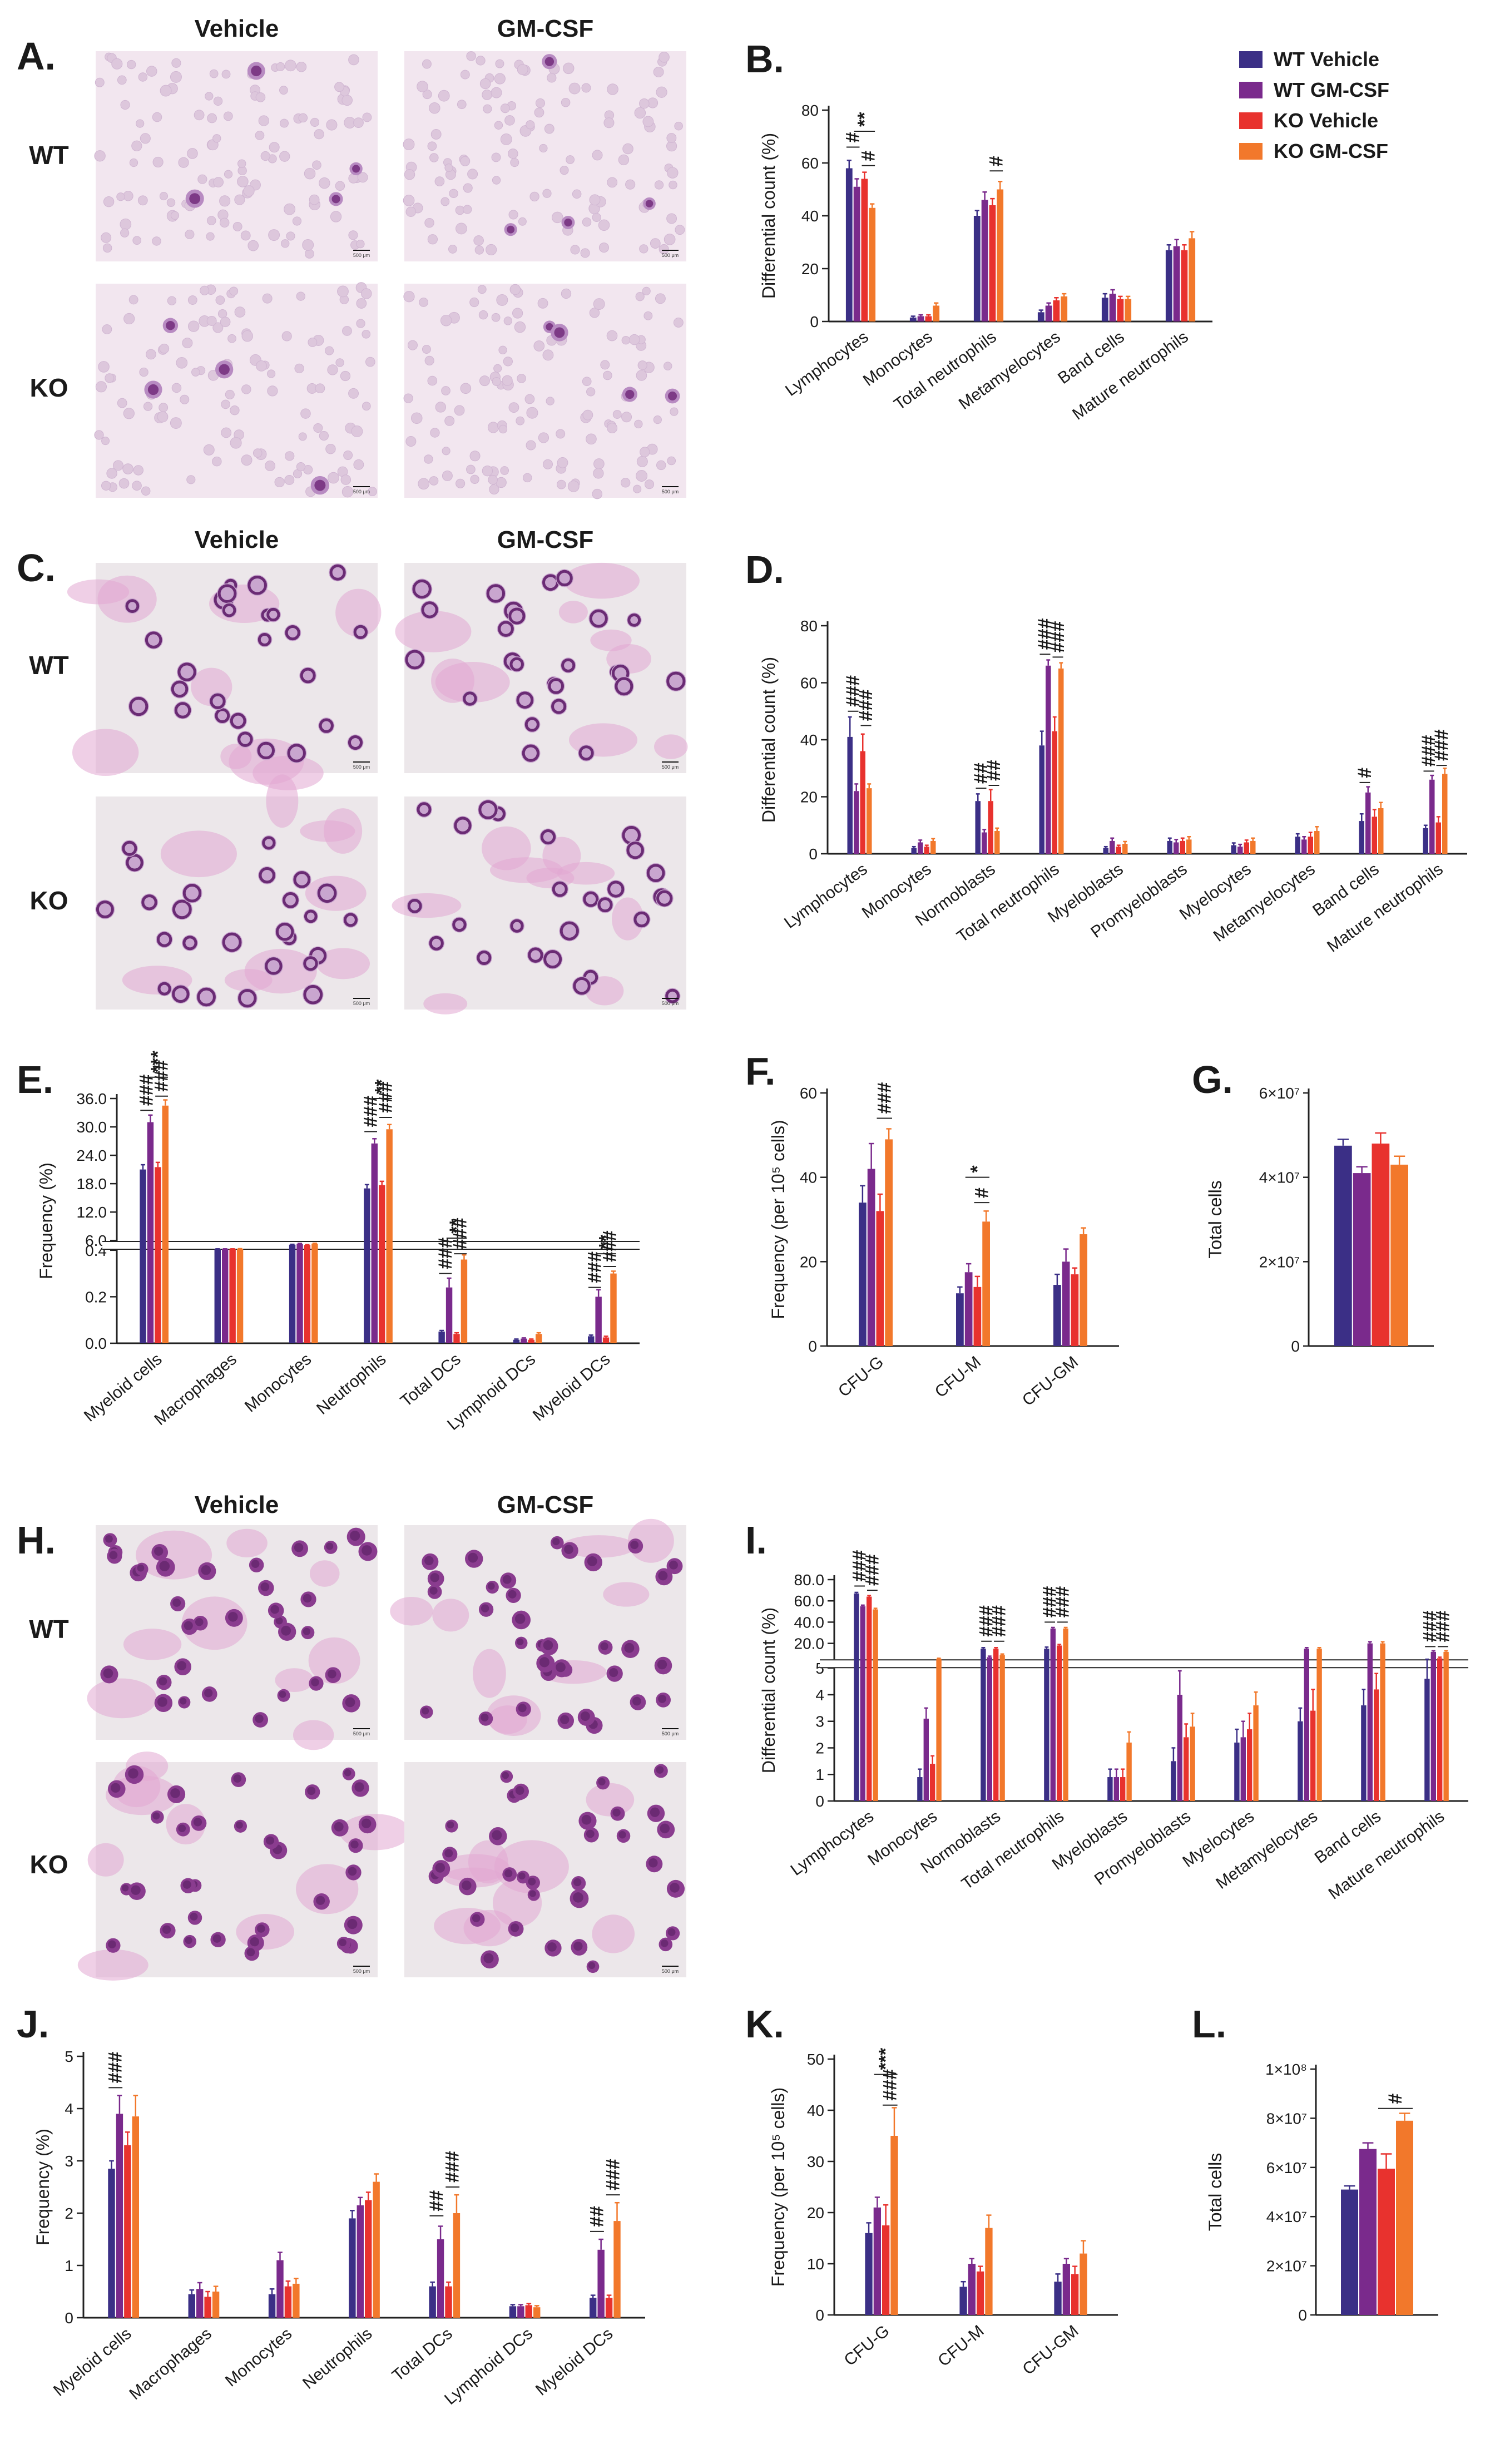 Image resolution: width=1505 pixels, height=2464 pixels. I want to click on y-tick-label: 4, so click(819, 1695).